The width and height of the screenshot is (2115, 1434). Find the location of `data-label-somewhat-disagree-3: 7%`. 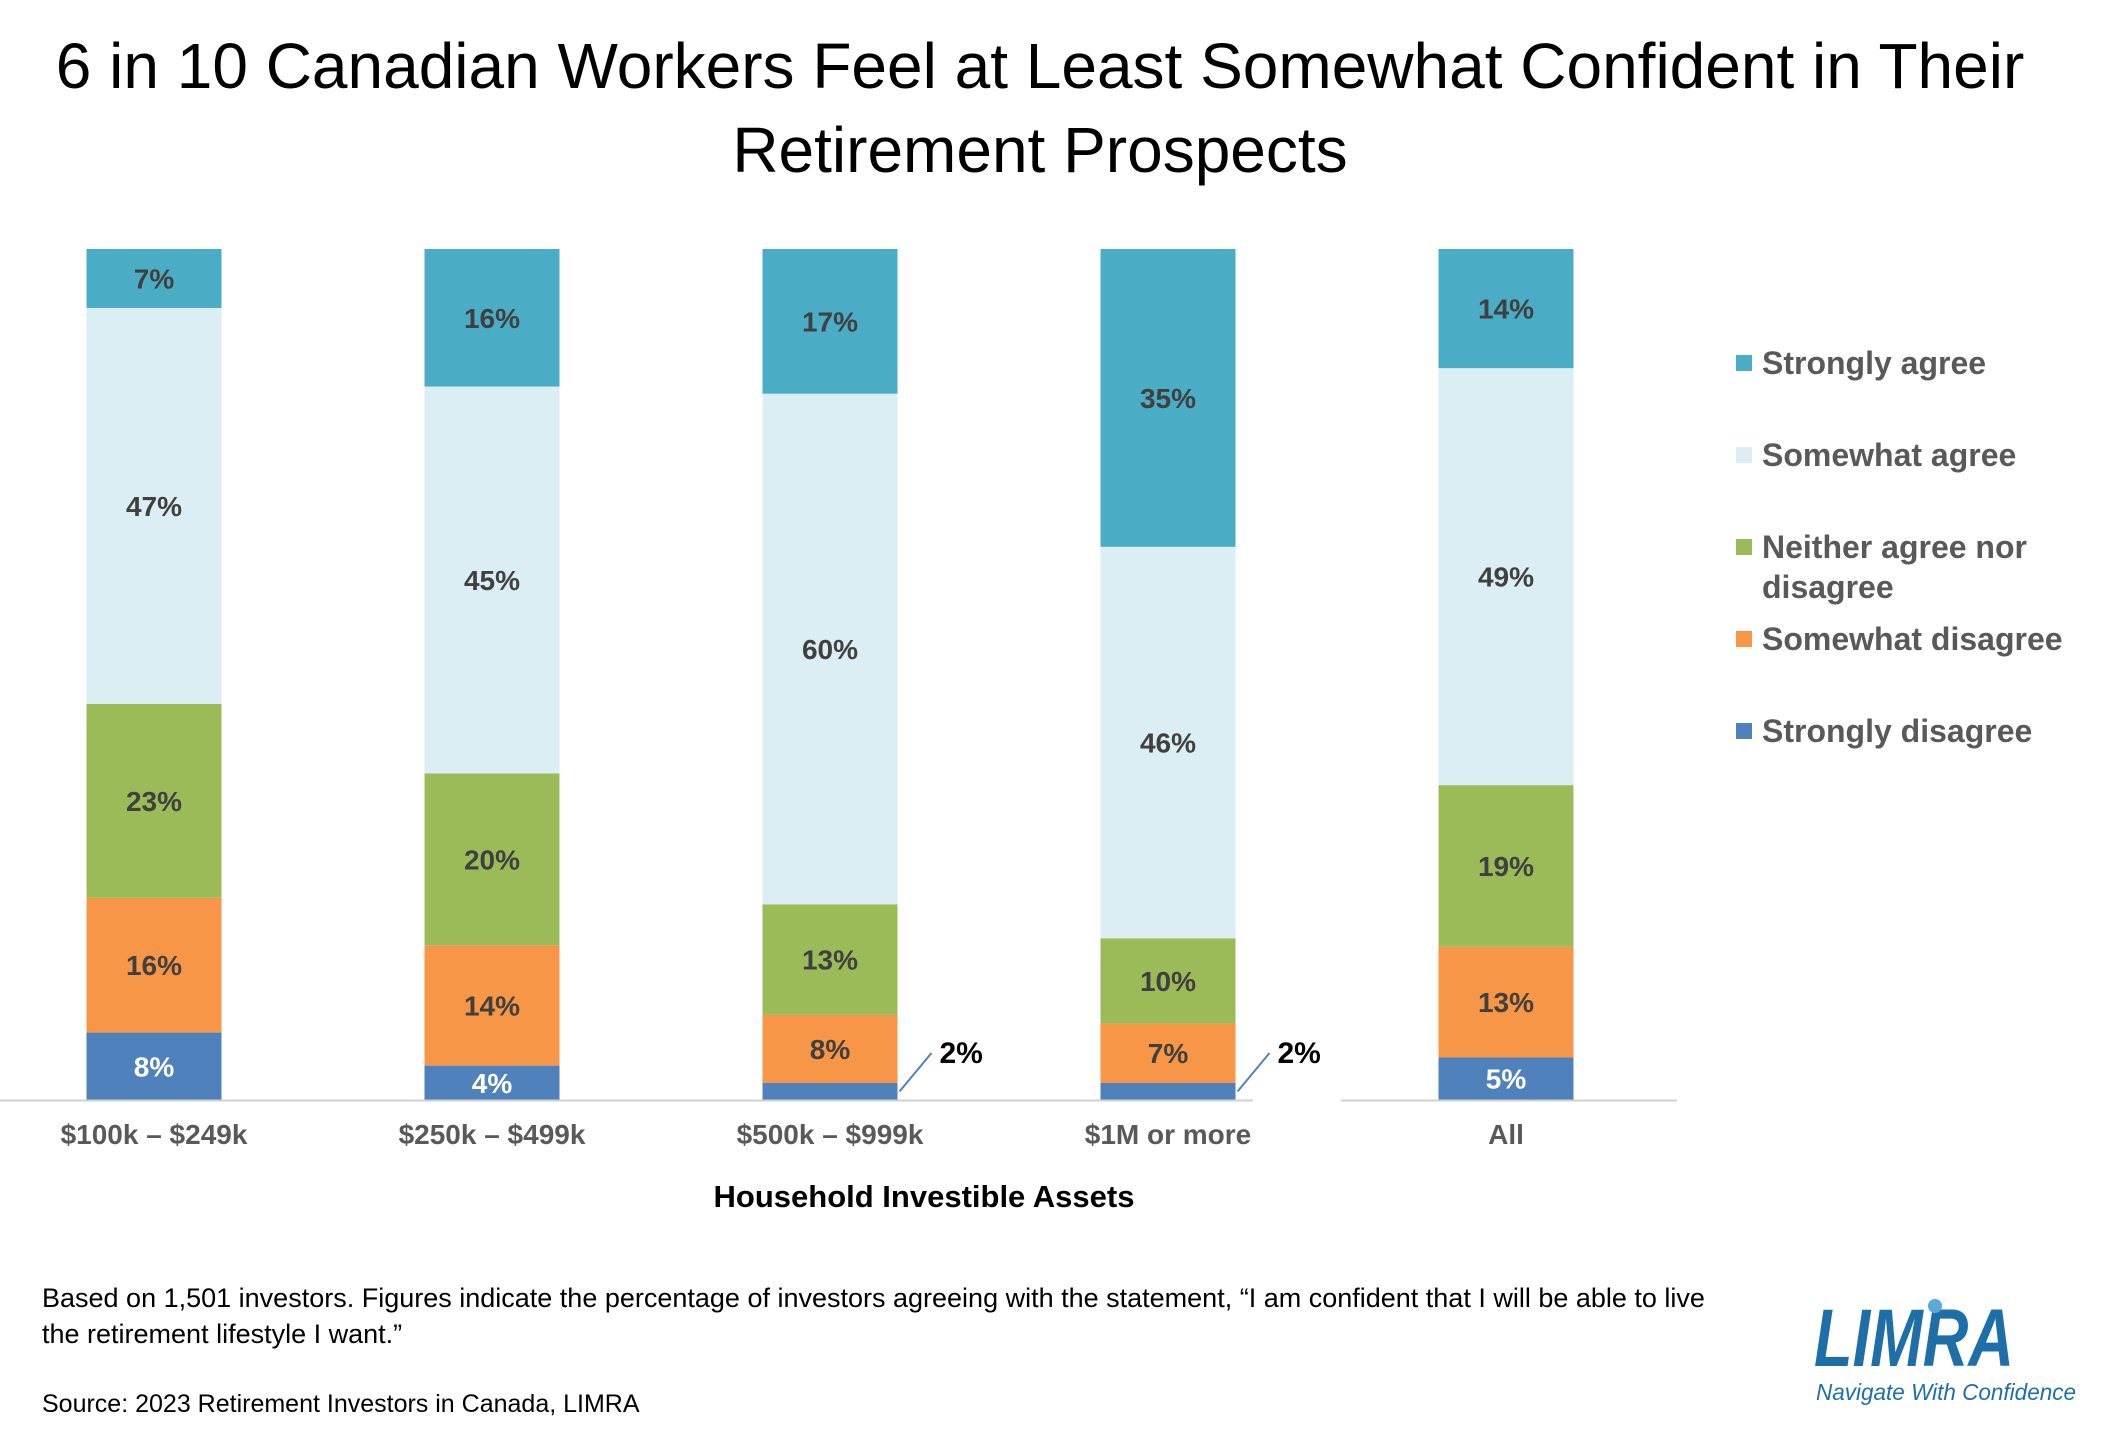

data-label-somewhat-disagree-3: 7% is located at coordinates (1168, 1053).